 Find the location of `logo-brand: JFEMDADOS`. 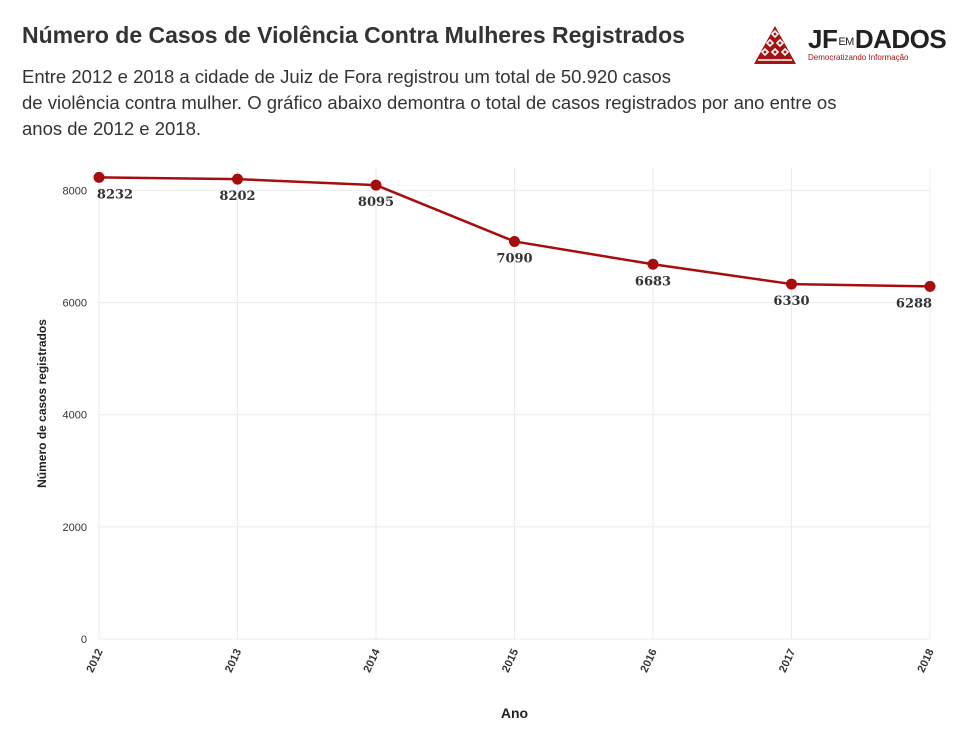

logo-brand: JFEMDADOS is located at coordinates (877, 39).